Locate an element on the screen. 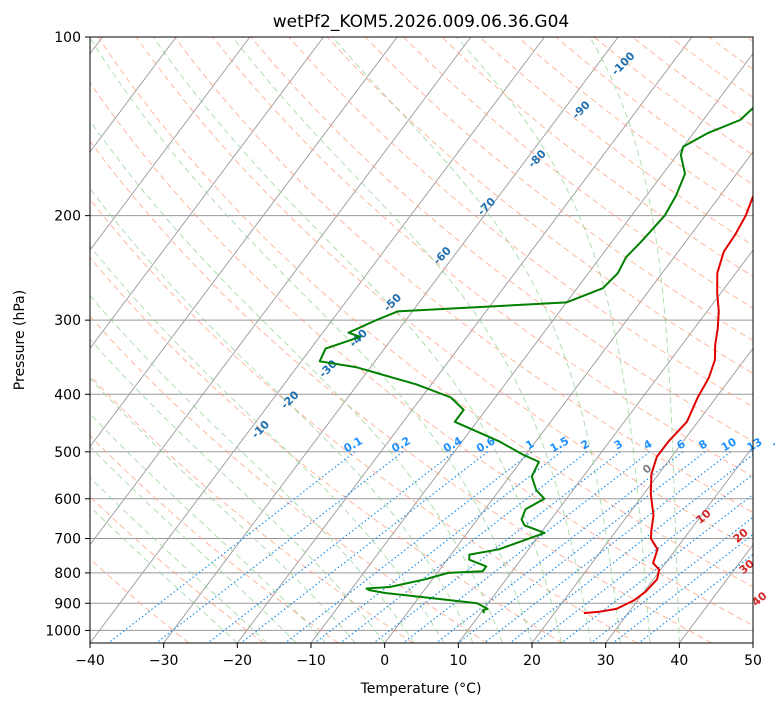 The height and width of the screenshot is (708, 775). y-tick-label: 1000 is located at coordinates (63, 631).